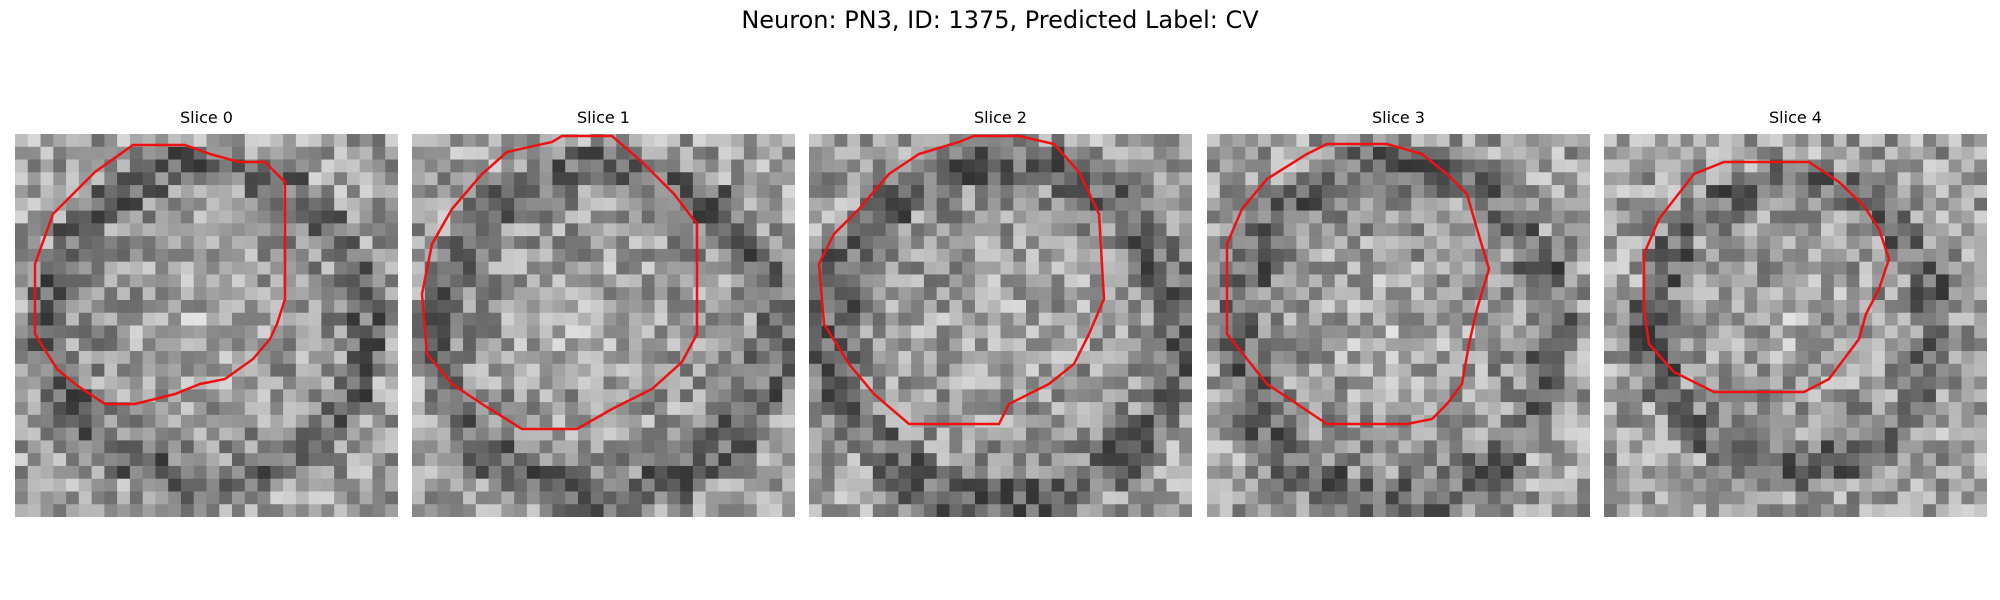  Describe the element at coordinates (1795, 117) in the screenshot. I see `slice-title-4: Slice 4` at that location.